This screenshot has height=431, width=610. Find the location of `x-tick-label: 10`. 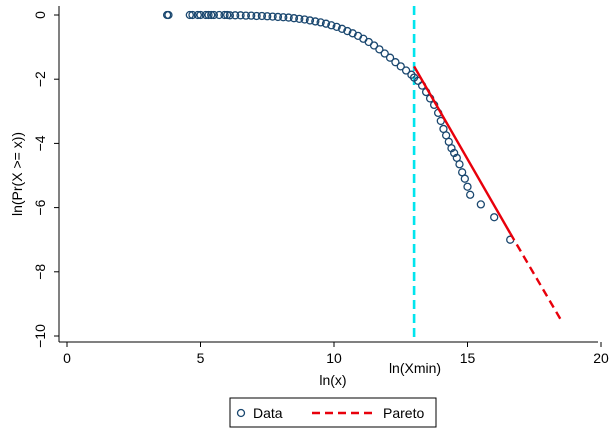

x-tick-label: 10 is located at coordinates (334, 358).